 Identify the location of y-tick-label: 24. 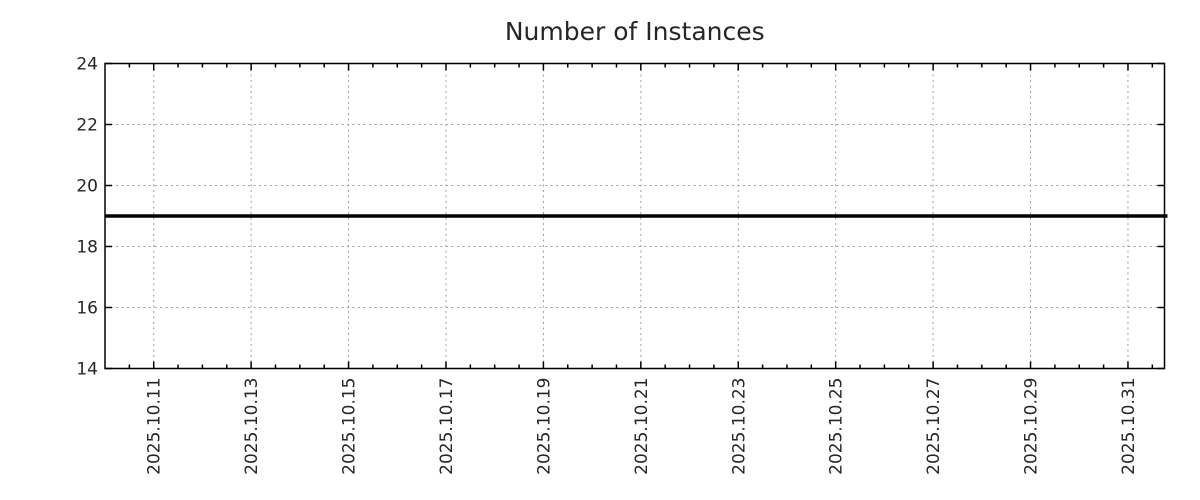
(87, 65).